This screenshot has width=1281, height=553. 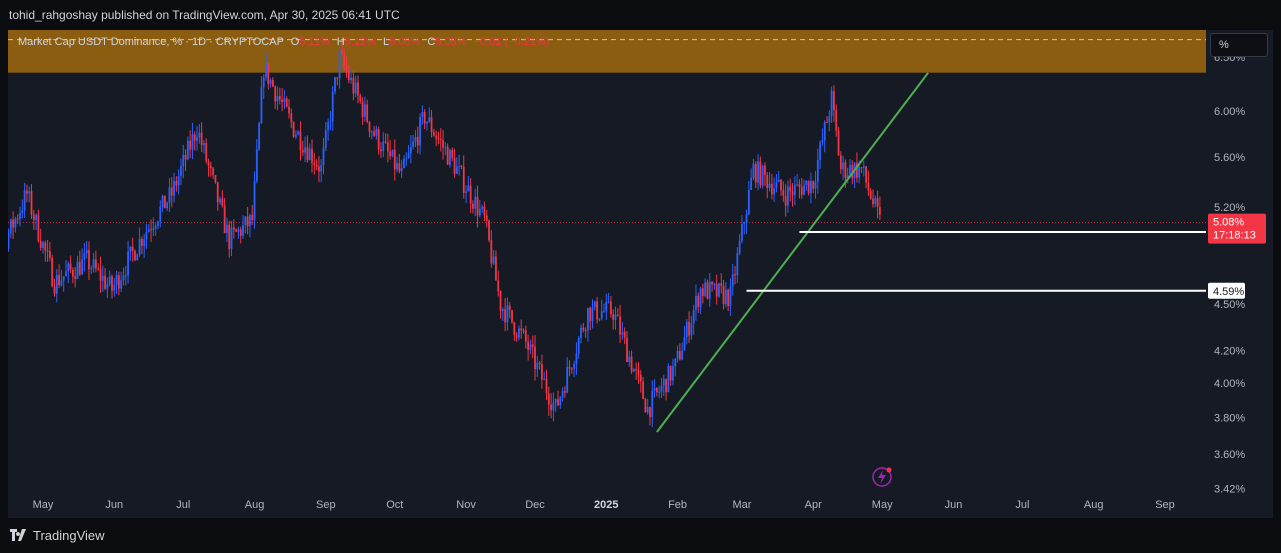 What do you see at coordinates (1229, 208) in the screenshot?
I see `y-tick-label: 5.20%` at bounding box center [1229, 208].